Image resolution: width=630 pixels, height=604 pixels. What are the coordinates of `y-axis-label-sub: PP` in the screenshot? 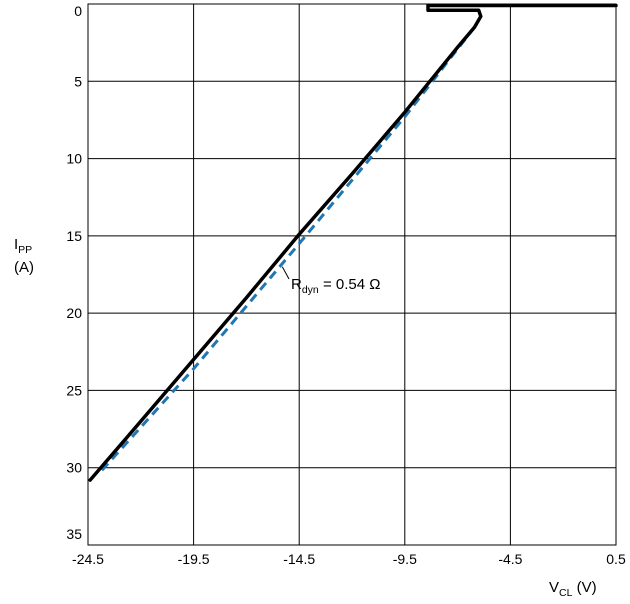 It's located at (25, 250).